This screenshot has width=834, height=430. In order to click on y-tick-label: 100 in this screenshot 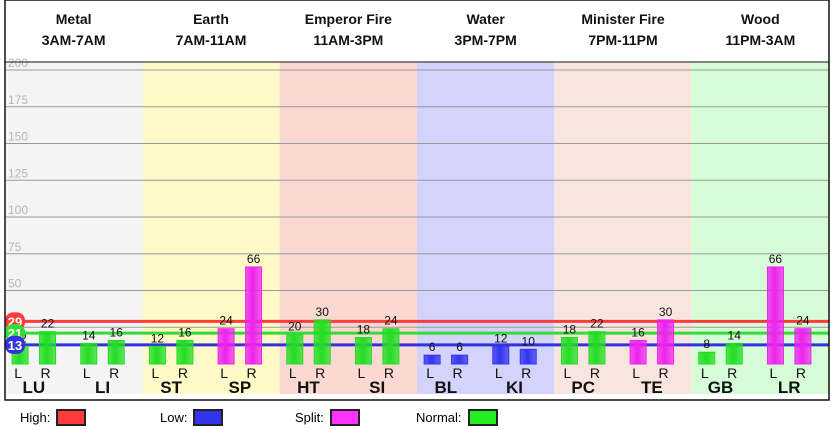, I will do `click(18, 210)`.